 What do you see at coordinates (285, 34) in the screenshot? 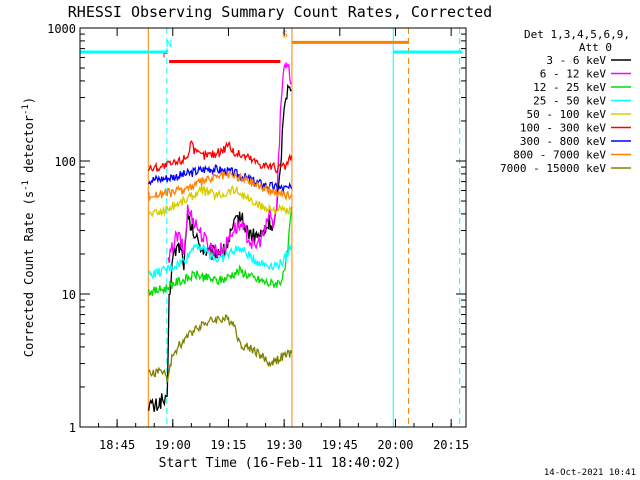
I see `flag-label-s-3: S` at bounding box center [285, 34].